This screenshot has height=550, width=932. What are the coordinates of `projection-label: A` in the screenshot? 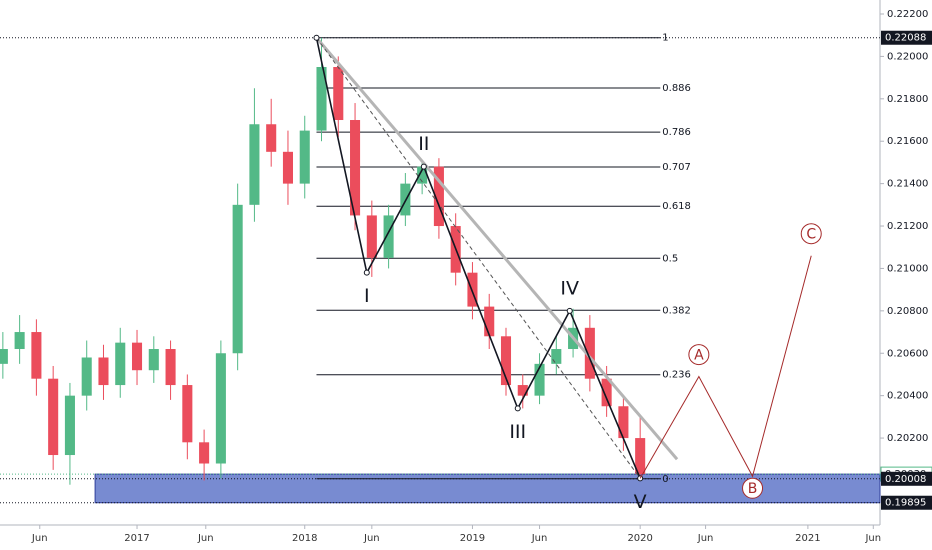 It's located at (699, 356).